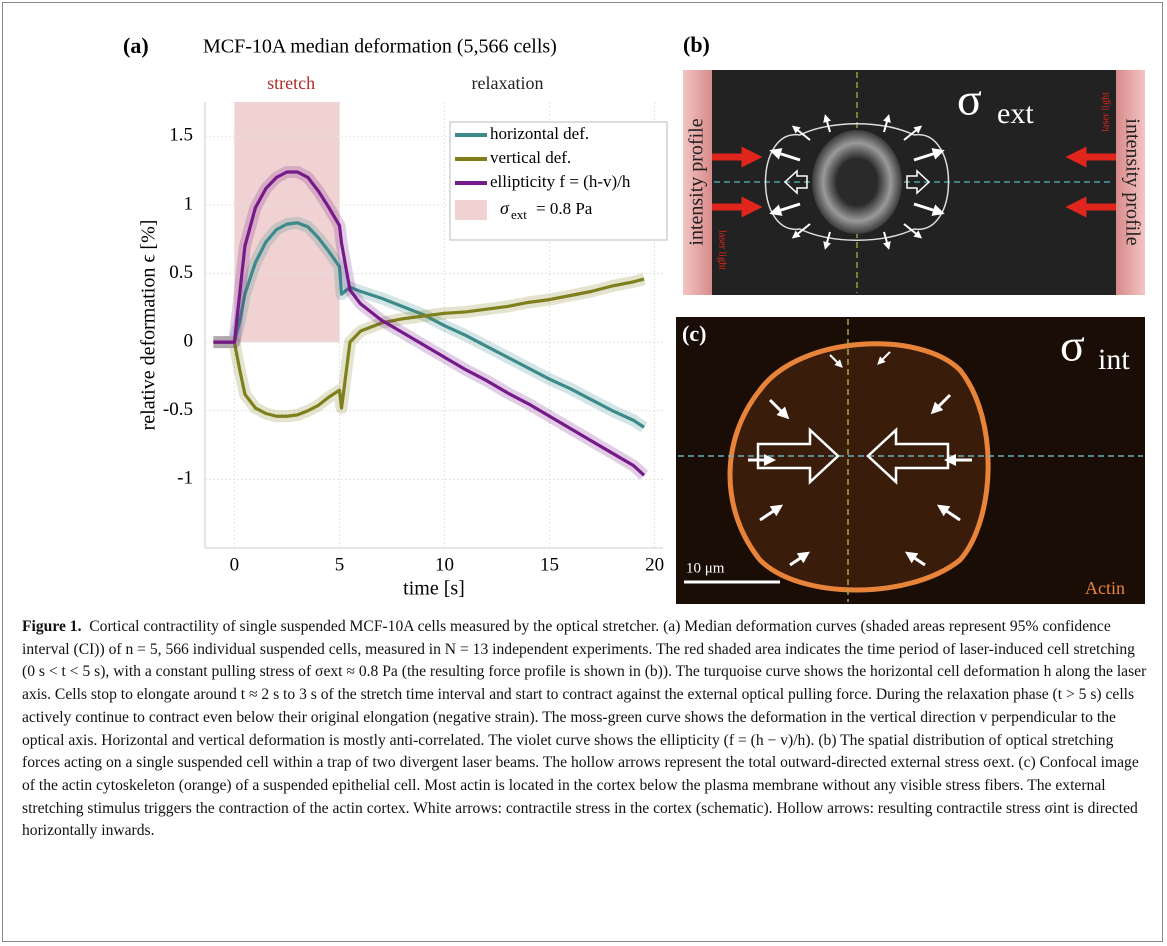 This screenshot has height=946, width=1167. I want to click on annotation: relaxation, so click(508, 83).